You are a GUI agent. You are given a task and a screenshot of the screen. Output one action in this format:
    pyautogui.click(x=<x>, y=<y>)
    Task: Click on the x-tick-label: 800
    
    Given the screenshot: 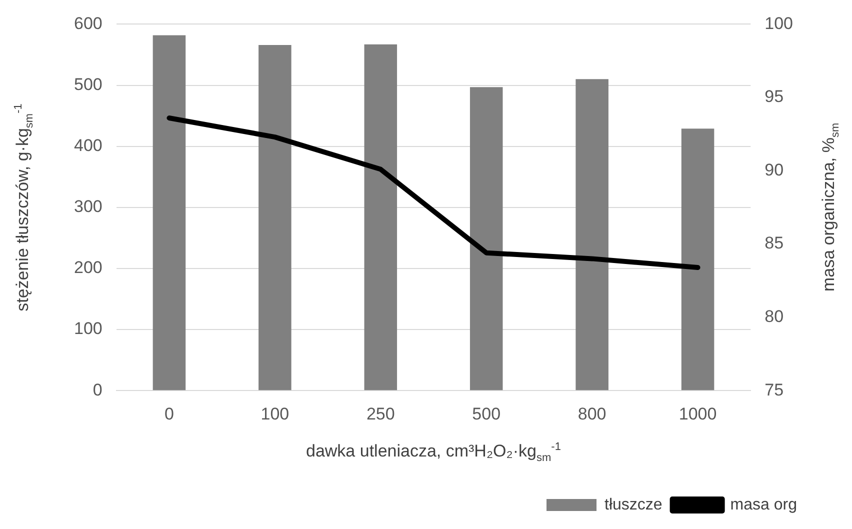 What is the action you would take?
    pyautogui.click(x=592, y=414)
    